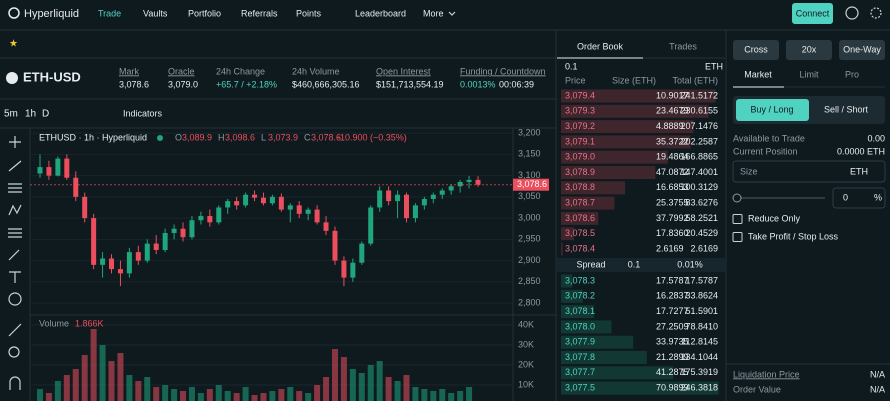 This screenshot has width=890, height=401. I want to click on size: 23.4679, so click(672, 111).